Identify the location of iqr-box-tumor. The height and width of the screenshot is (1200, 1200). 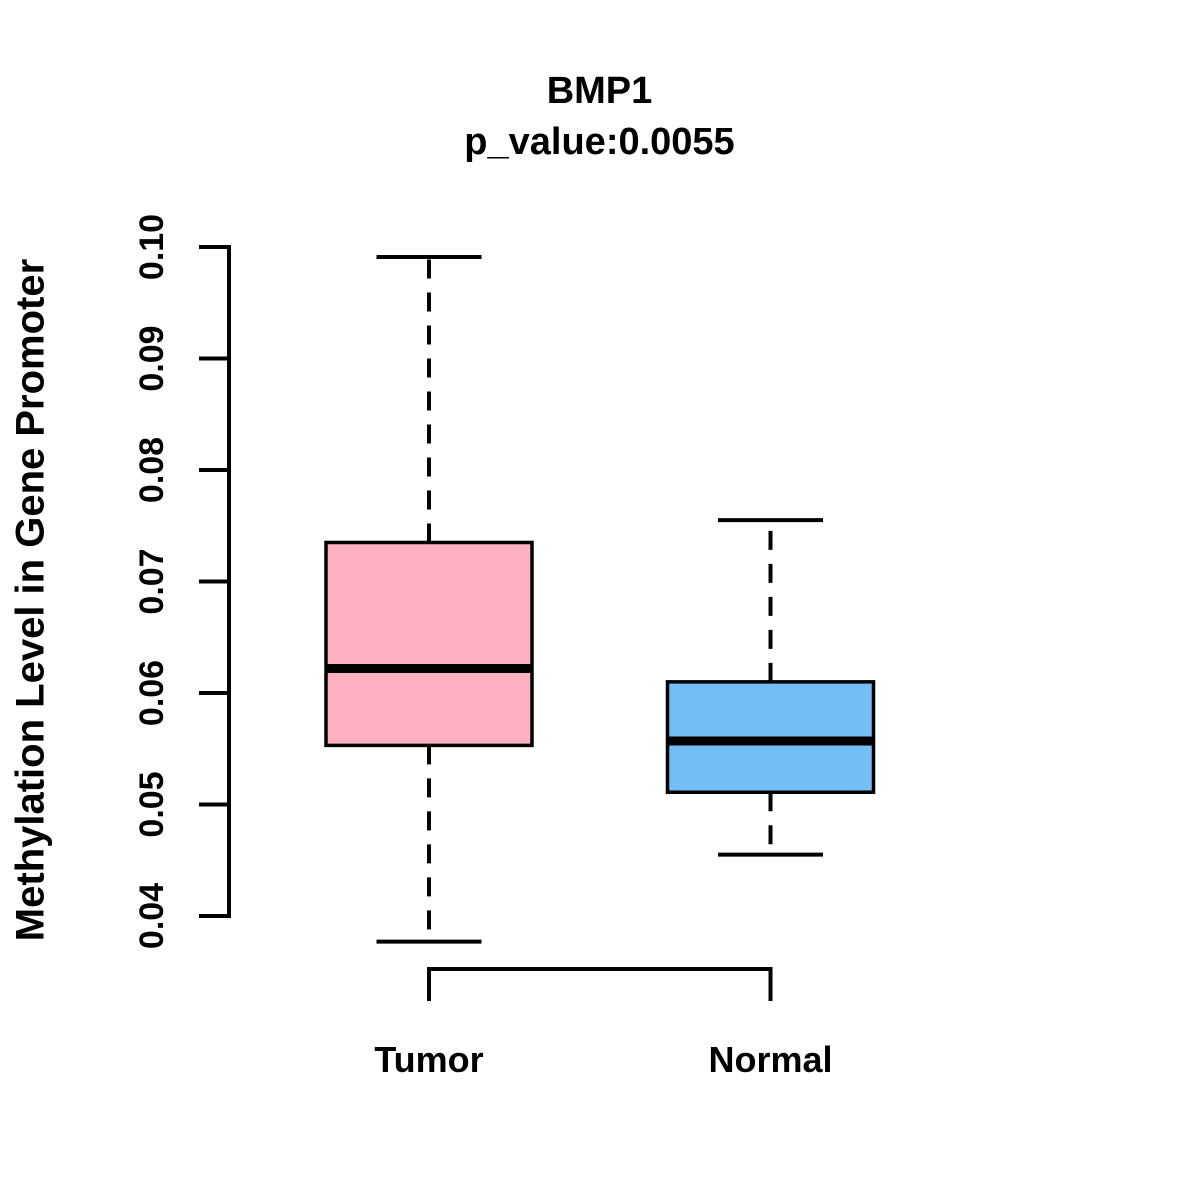
(429, 644).